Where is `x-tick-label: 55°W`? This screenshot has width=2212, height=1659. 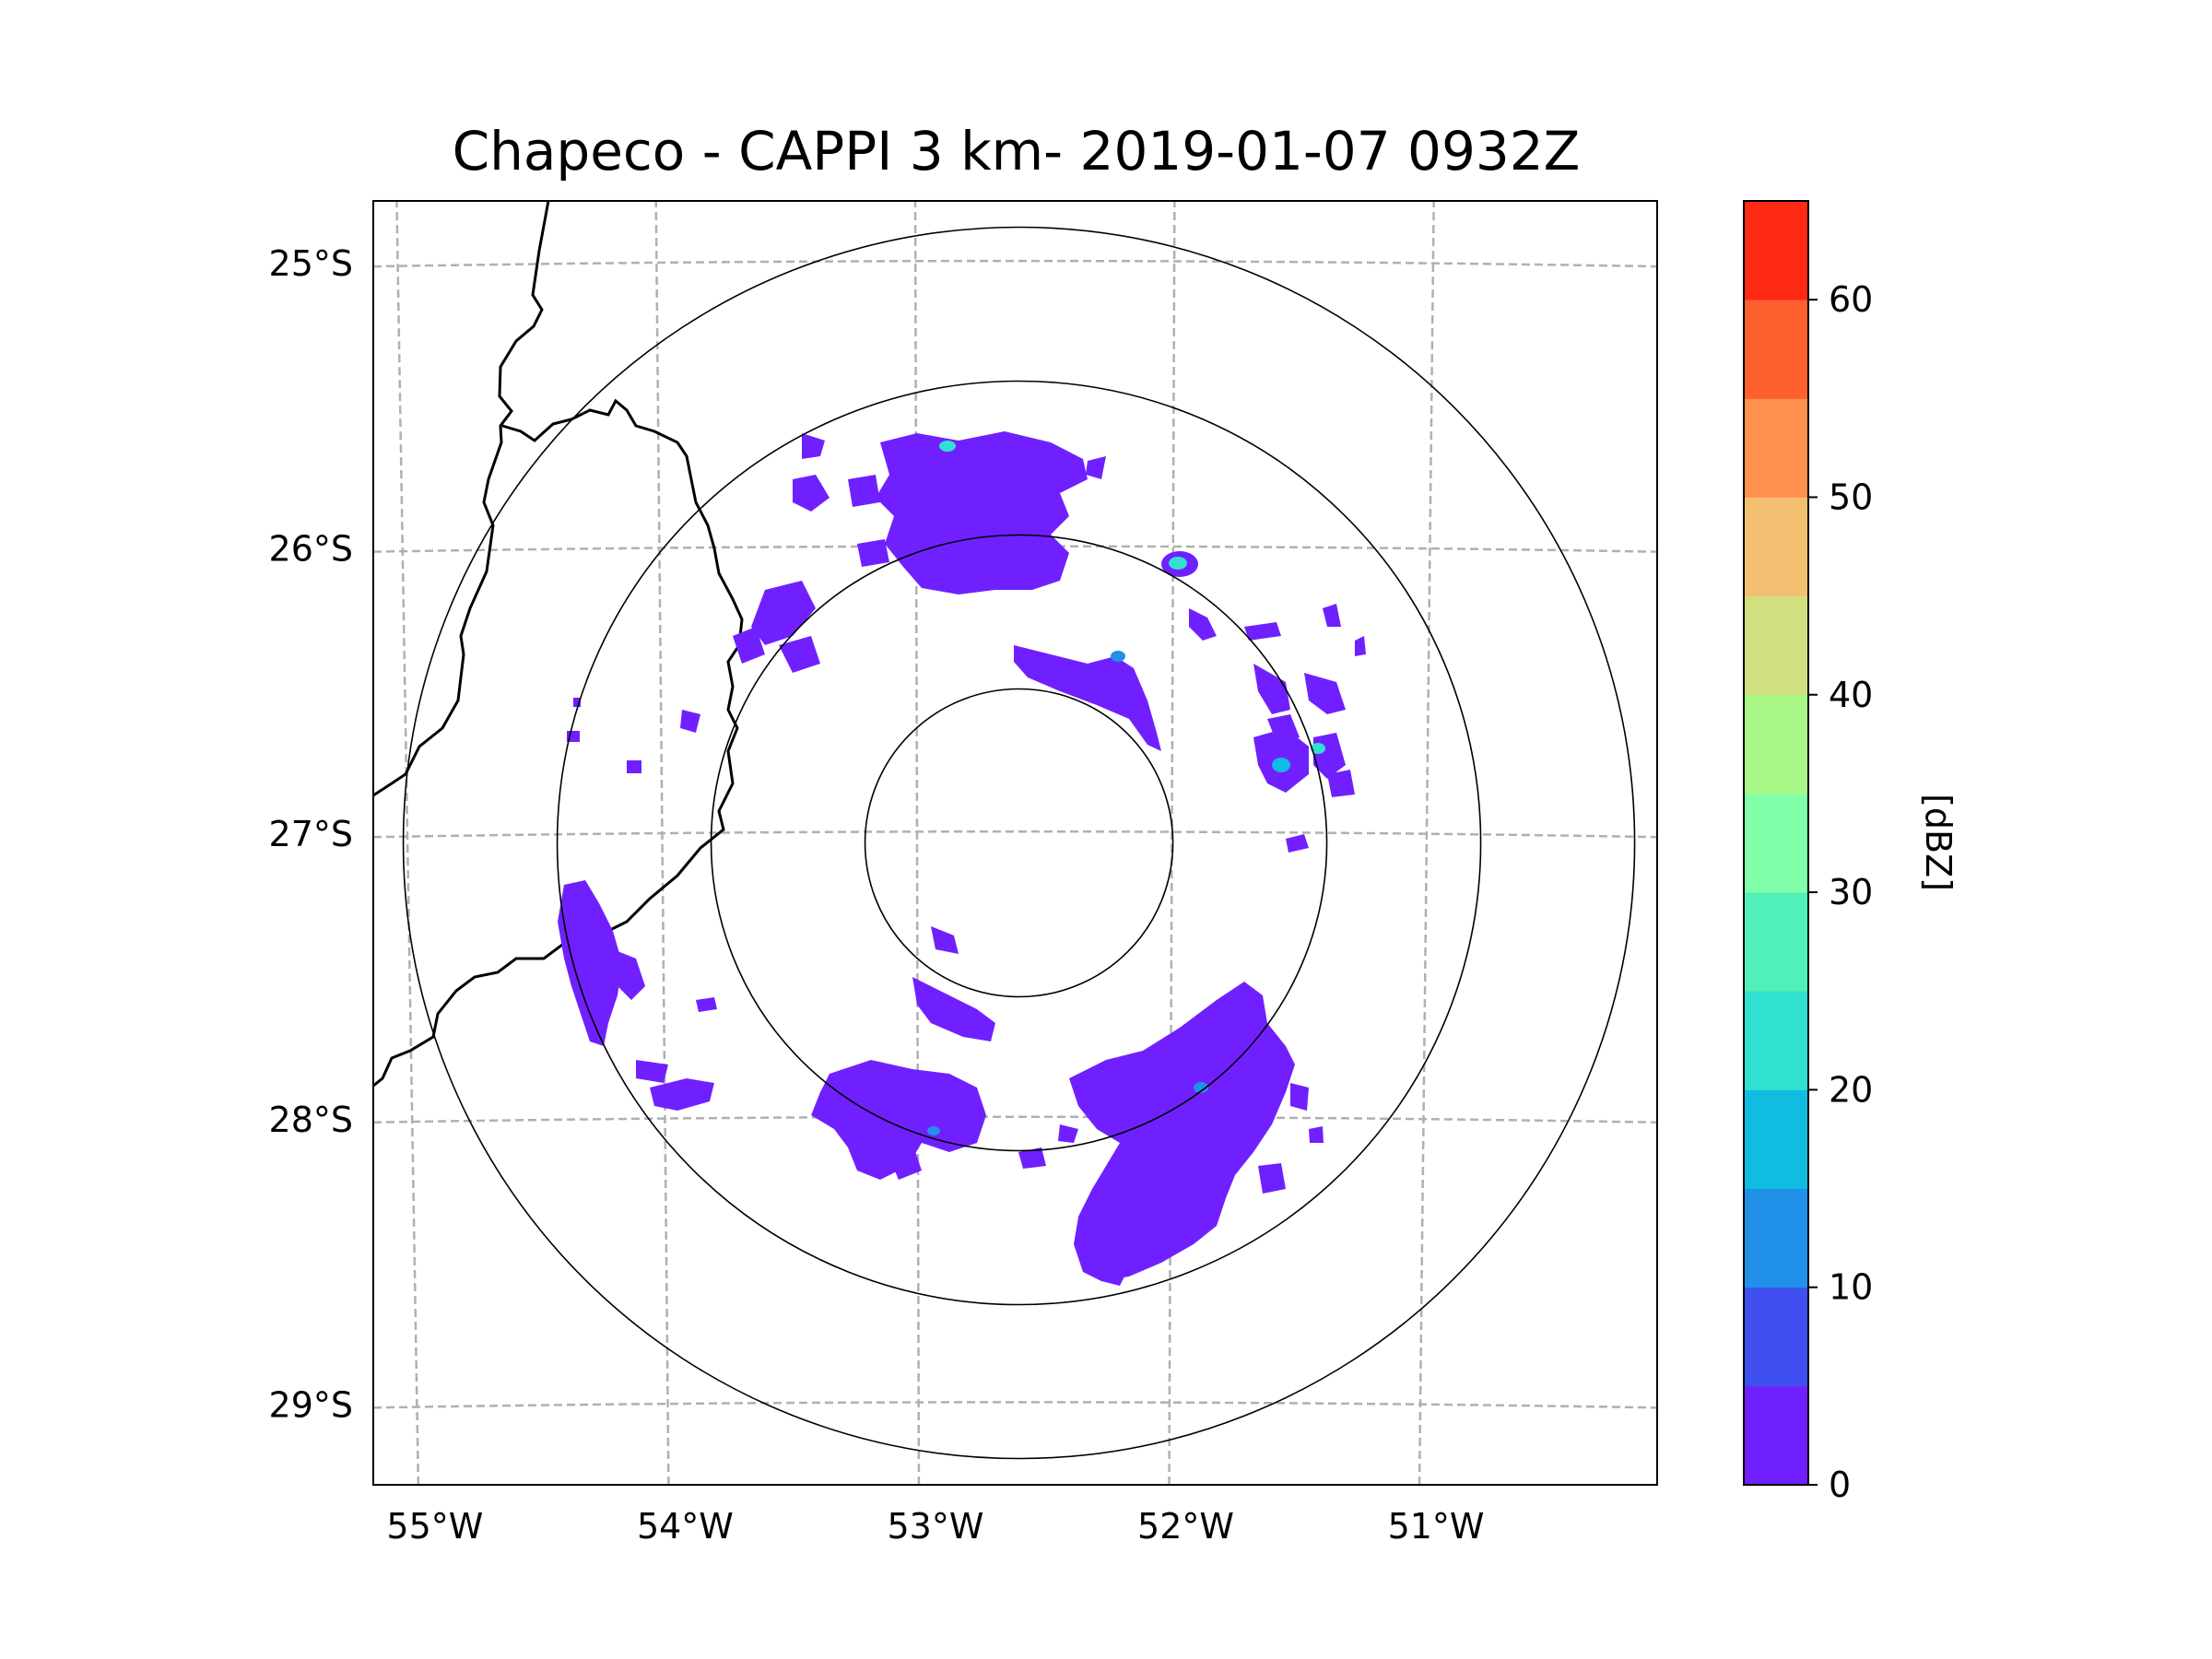
x-tick-label: 55°W is located at coordinates (434, 1526).